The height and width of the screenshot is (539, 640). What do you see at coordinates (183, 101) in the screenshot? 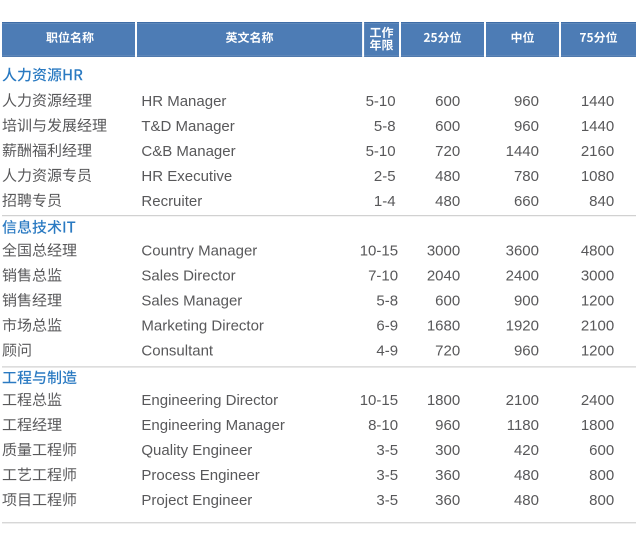
I see `svg-text: HR Manager` at bounding box center [183, 101].